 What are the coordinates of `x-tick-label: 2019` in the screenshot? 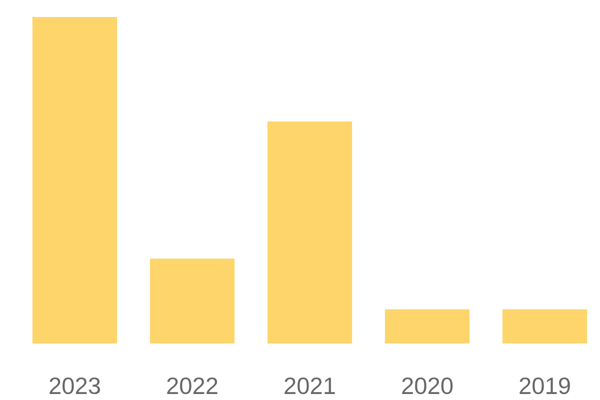 It's located at (545, 385).